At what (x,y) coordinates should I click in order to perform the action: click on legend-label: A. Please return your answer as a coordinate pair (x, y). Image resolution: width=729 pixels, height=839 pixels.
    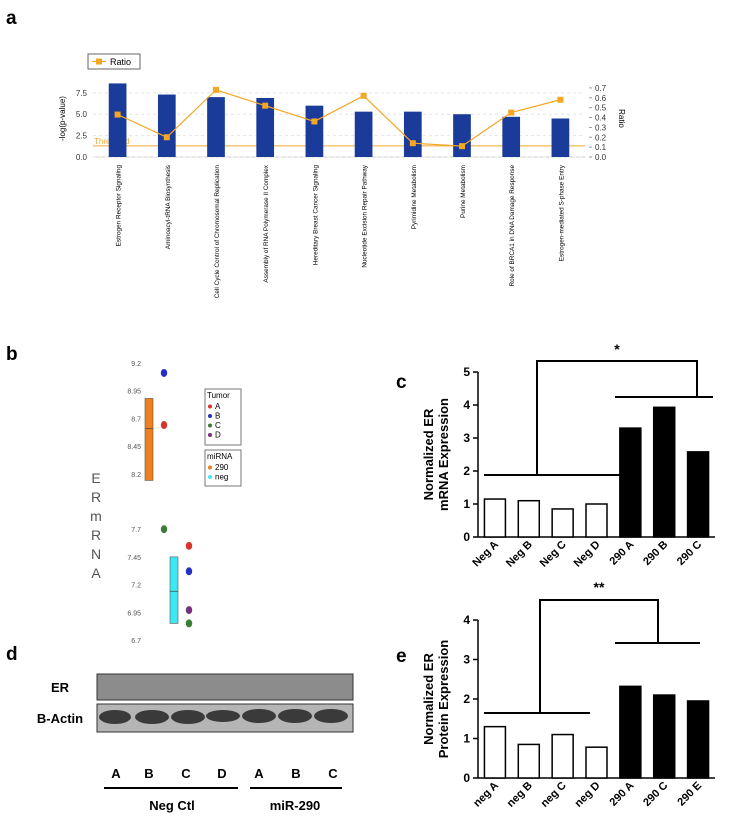
    Looking at the image, I should click on (218, 406).